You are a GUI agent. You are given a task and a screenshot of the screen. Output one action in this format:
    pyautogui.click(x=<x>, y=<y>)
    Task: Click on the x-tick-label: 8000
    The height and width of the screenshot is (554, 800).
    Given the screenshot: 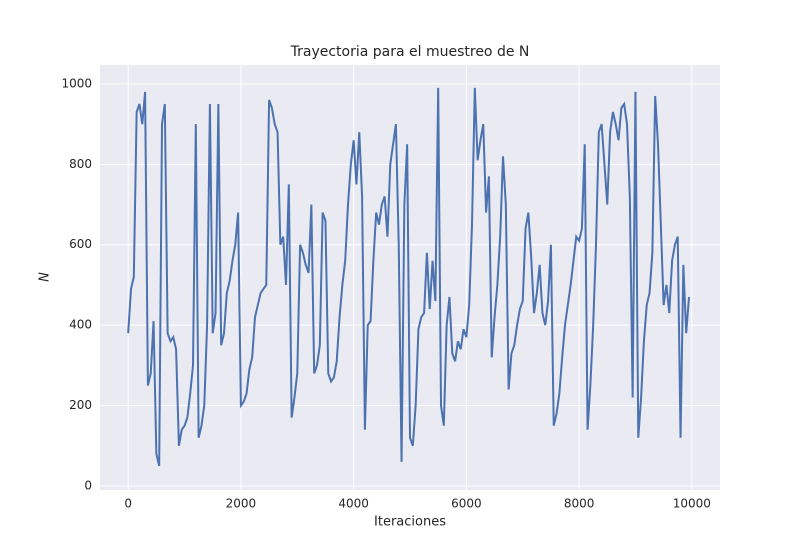 What is the action you would take?
    pyautogui.click(x=579, y=504)
    